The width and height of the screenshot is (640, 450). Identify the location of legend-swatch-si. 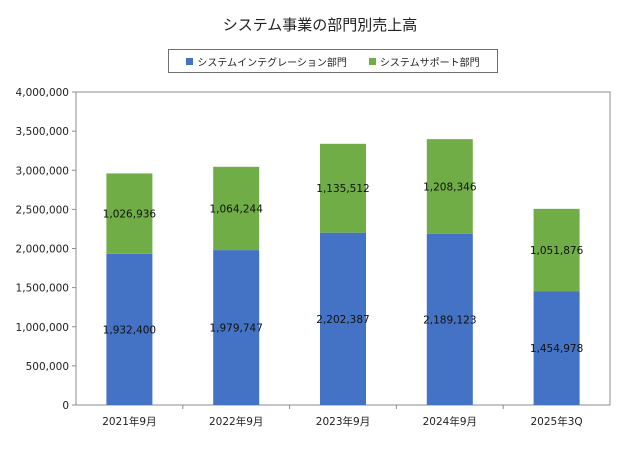
(190, 61).